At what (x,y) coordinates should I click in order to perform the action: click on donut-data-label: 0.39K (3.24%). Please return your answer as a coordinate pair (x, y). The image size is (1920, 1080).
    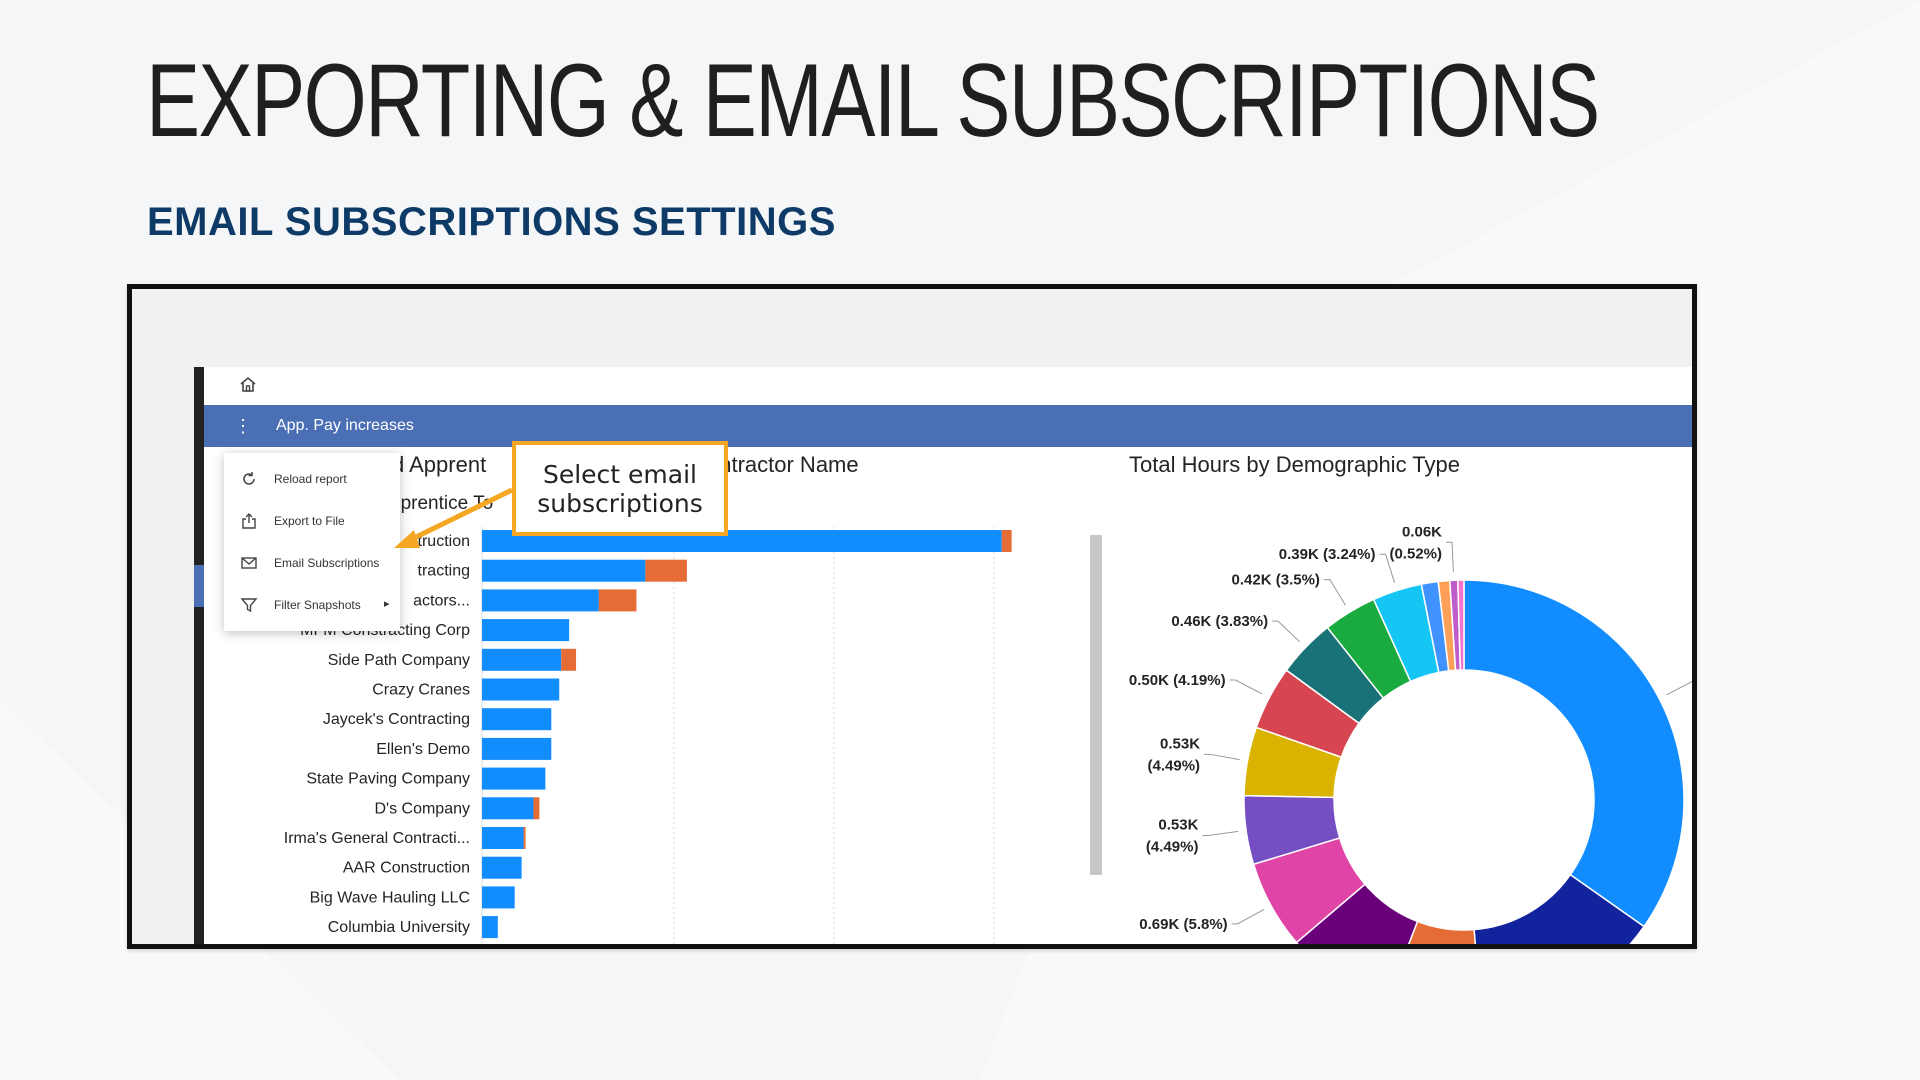
    Looking at the image, I should click on (1327, 554).